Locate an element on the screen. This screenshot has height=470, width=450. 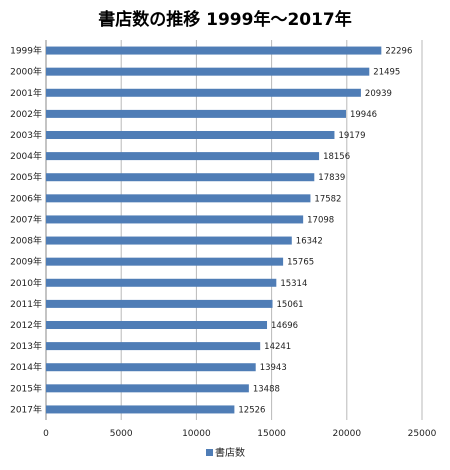
data-label: 22296 is located at coordinates (398, 52).